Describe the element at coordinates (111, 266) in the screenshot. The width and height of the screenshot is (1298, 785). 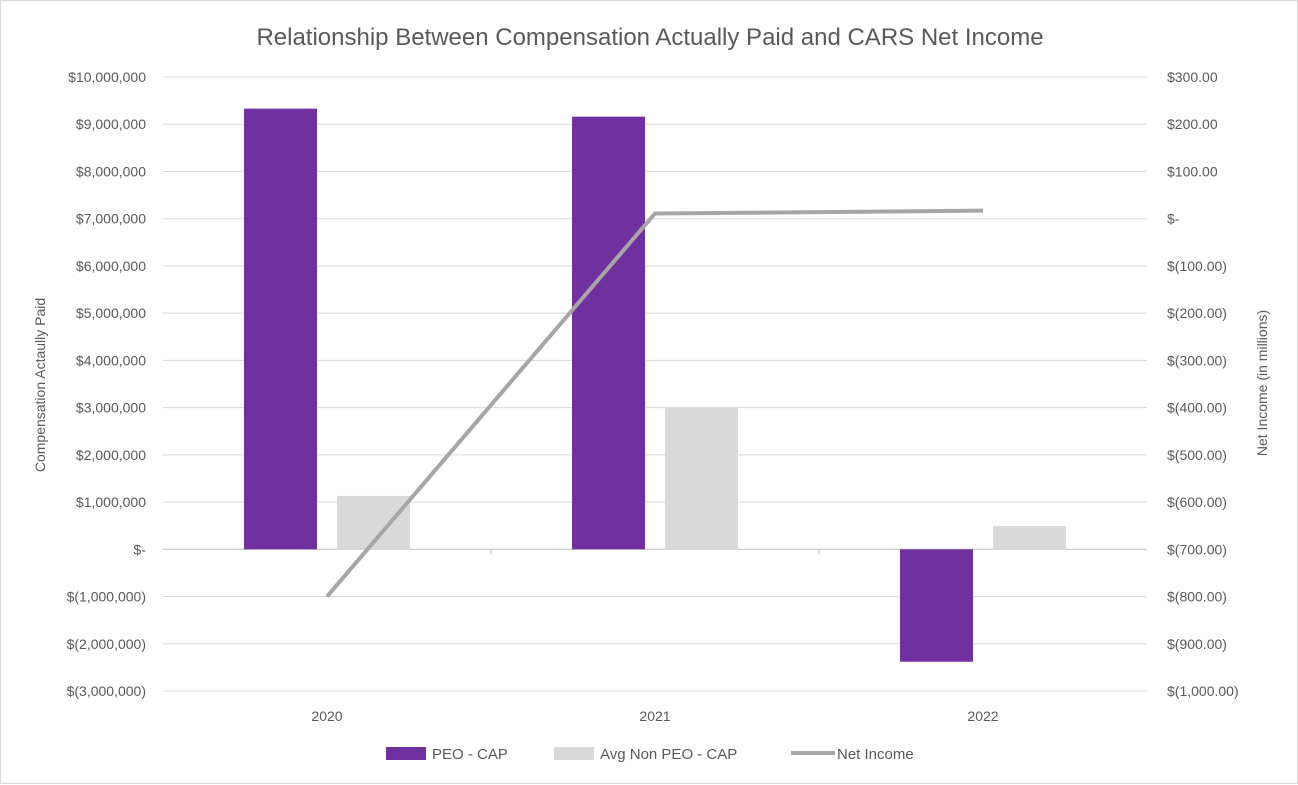
I see `left-tick-label: $6,000,000` at that location.